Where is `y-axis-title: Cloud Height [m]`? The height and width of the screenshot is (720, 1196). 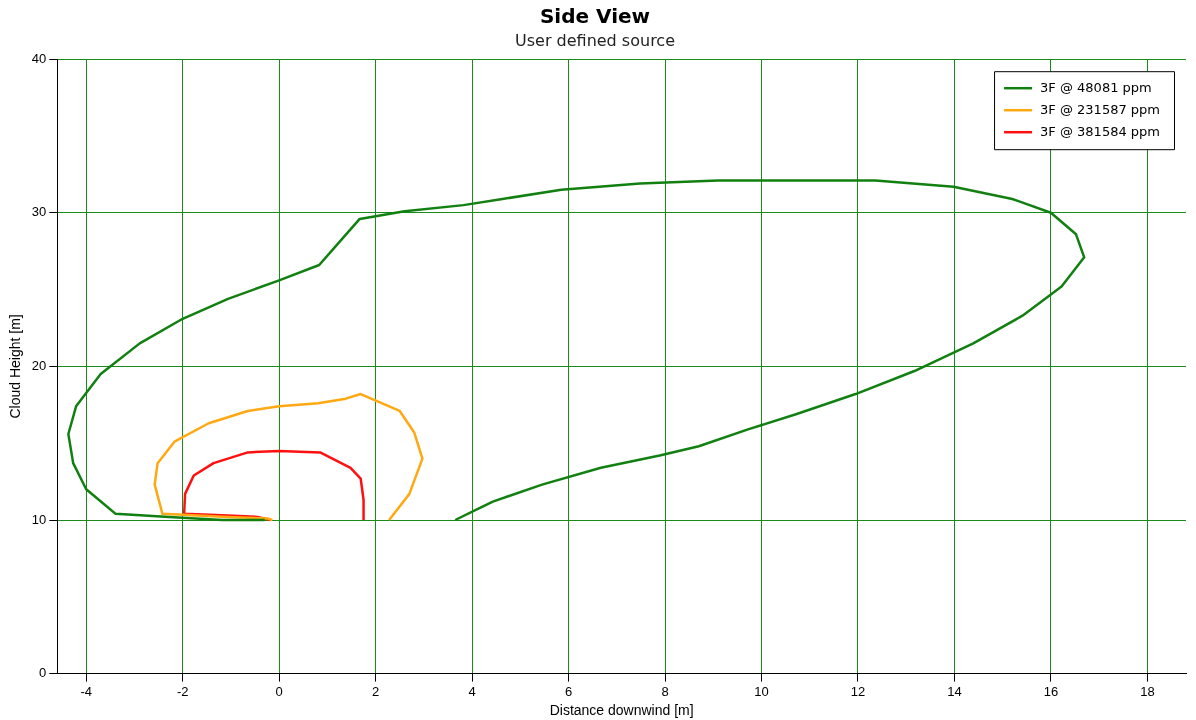 y-axis-title: Cloud Height [m] is located at coordinates (15, 366).